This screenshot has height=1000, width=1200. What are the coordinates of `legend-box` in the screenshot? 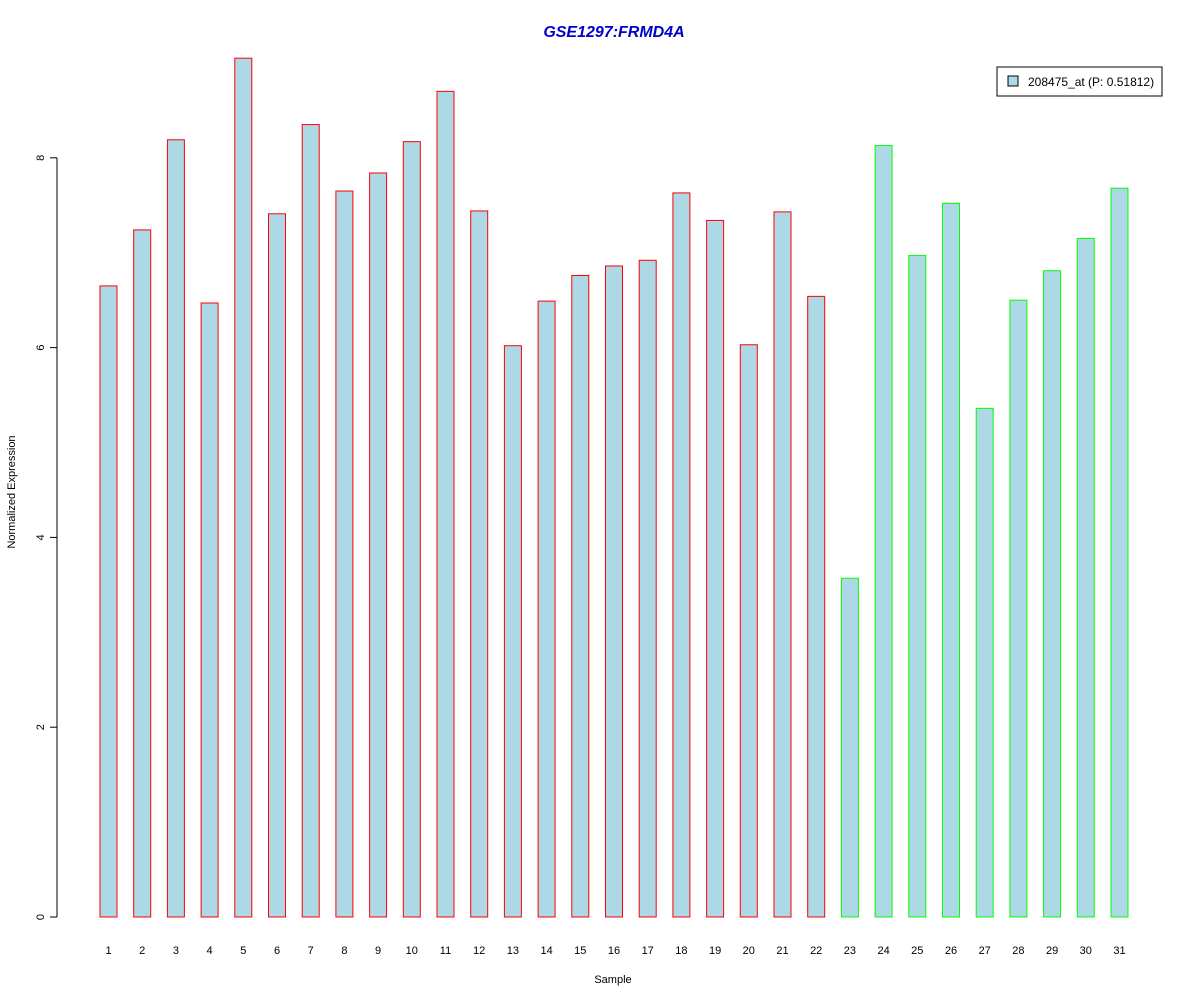 It's located at (1079, 81).